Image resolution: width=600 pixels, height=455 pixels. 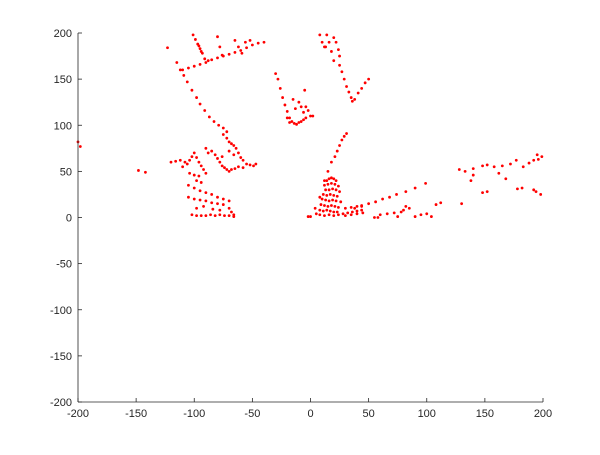 What do you see at coordinates (61, 357) in the screenshot?
I see `y-tick-label: -150` at bounding box center [61, 357].